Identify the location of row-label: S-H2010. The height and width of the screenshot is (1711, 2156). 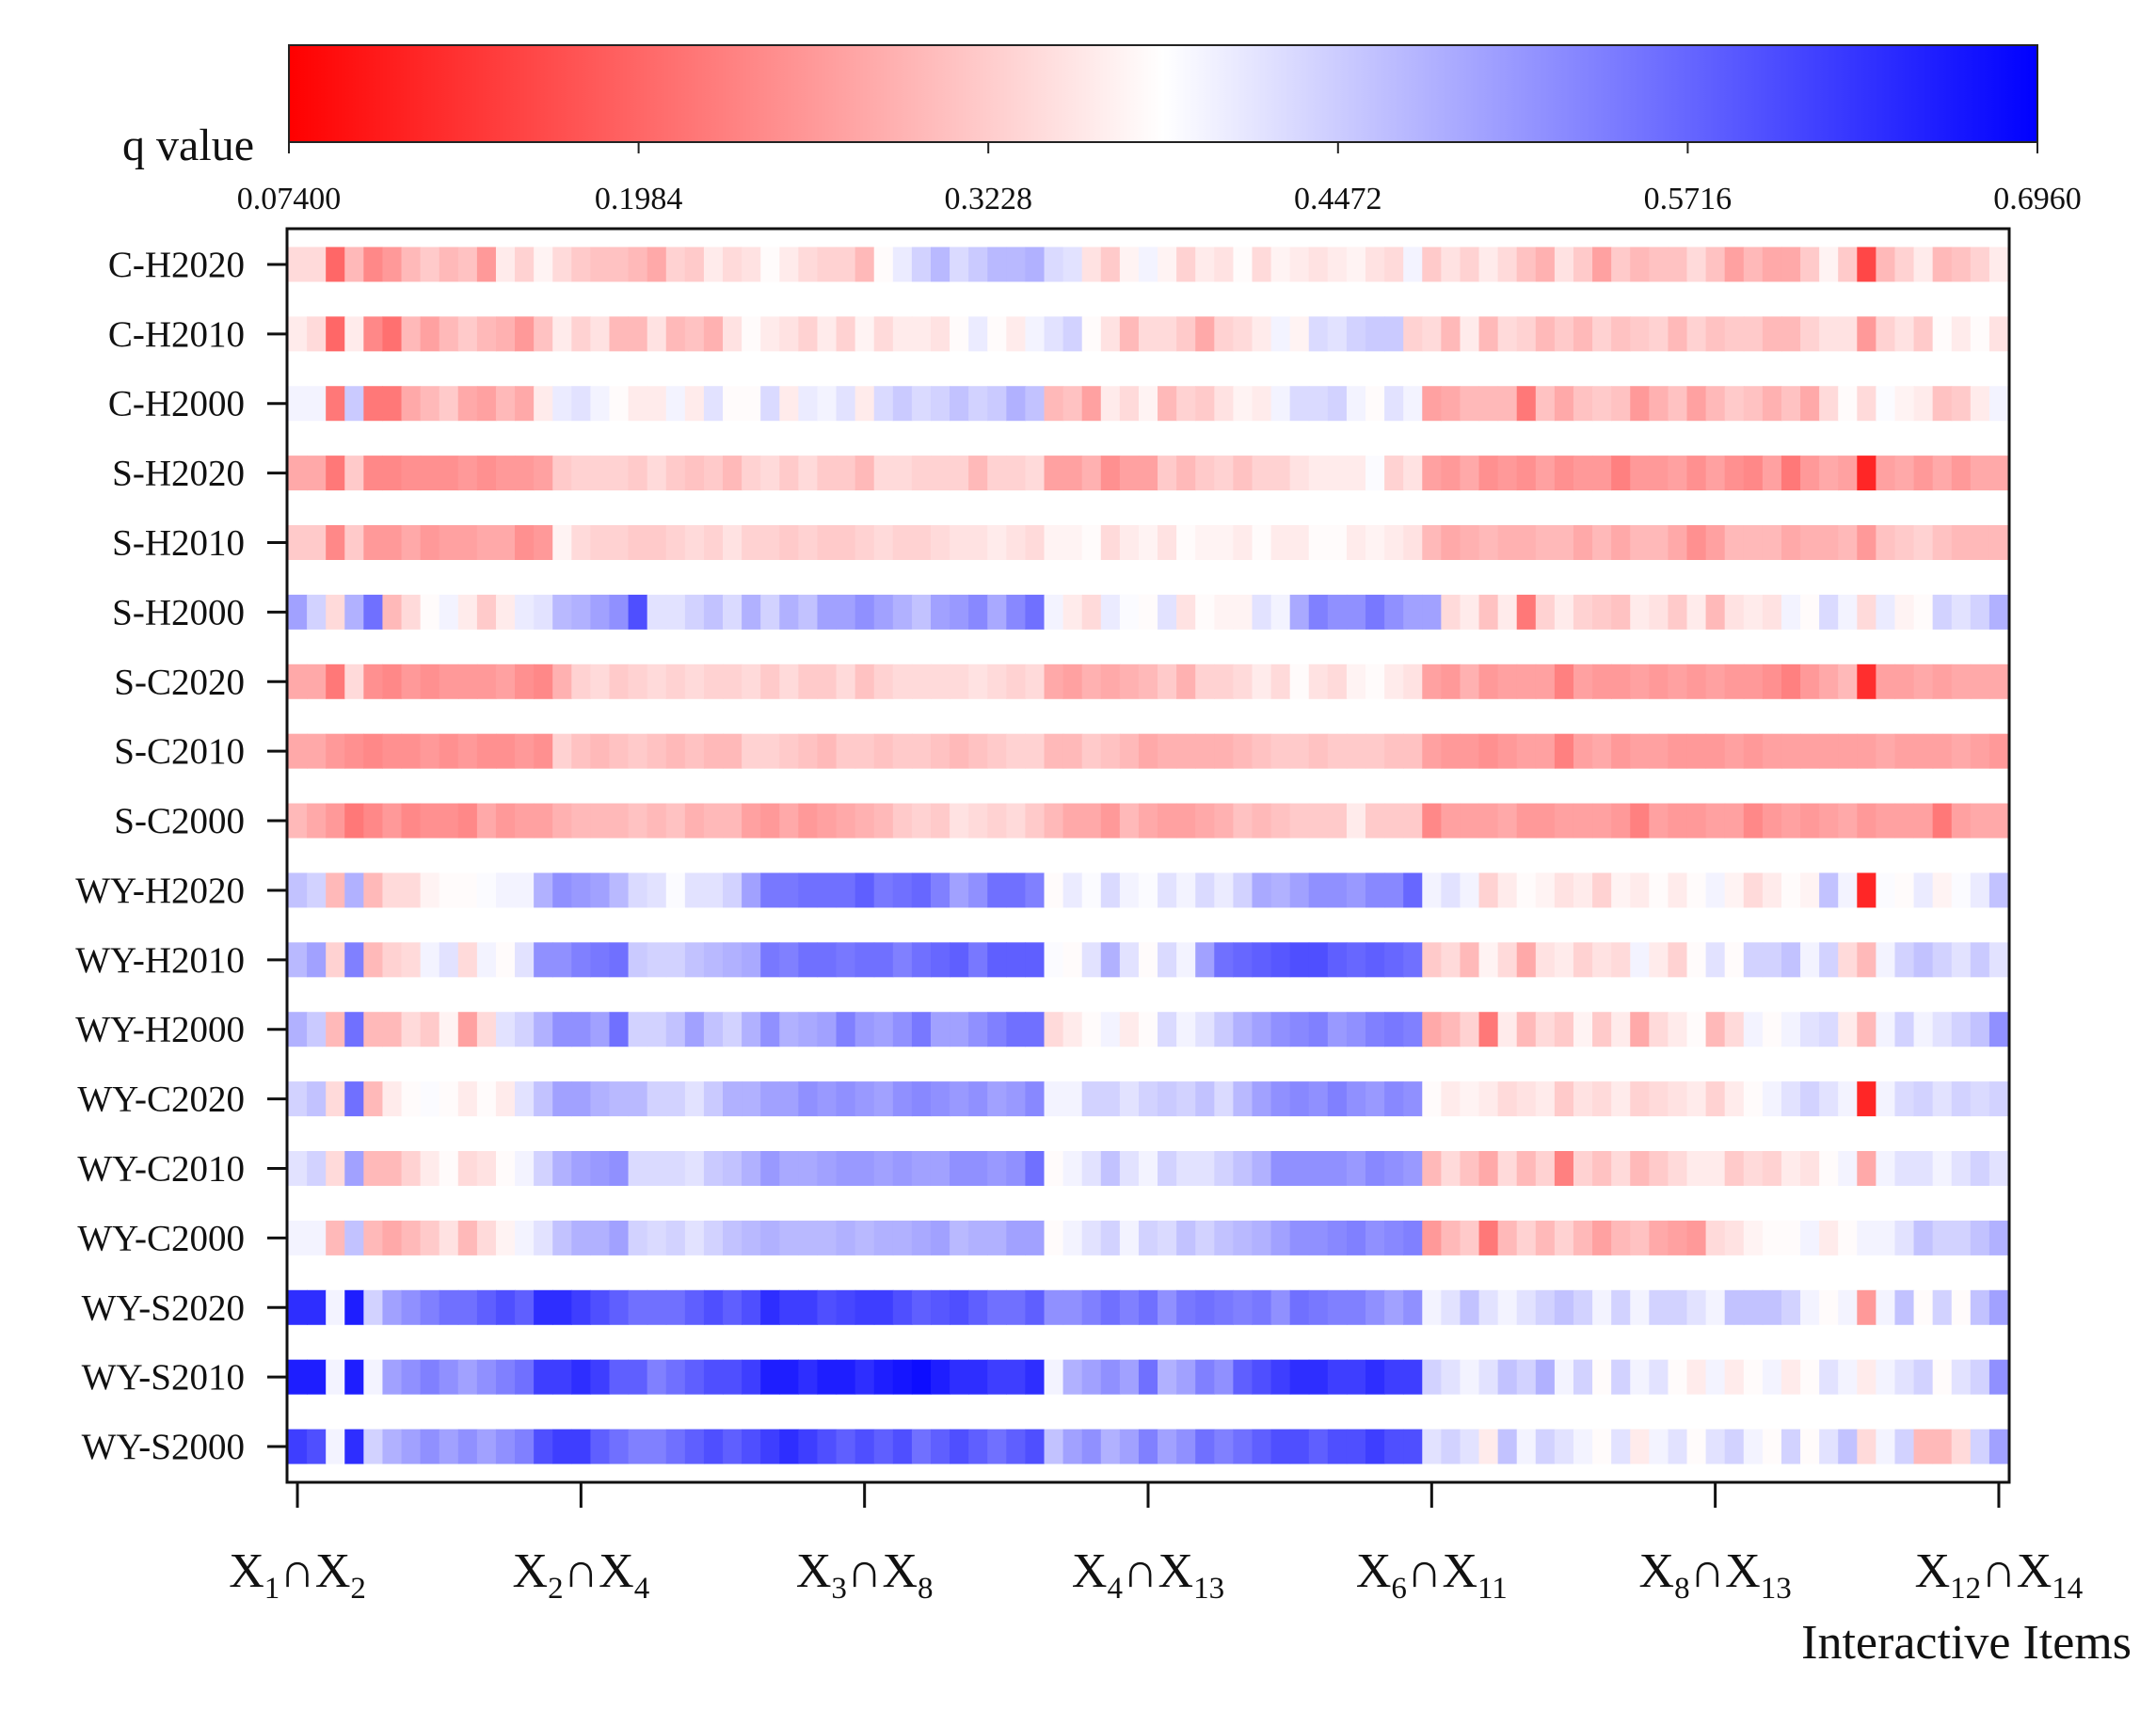
(178, 543).